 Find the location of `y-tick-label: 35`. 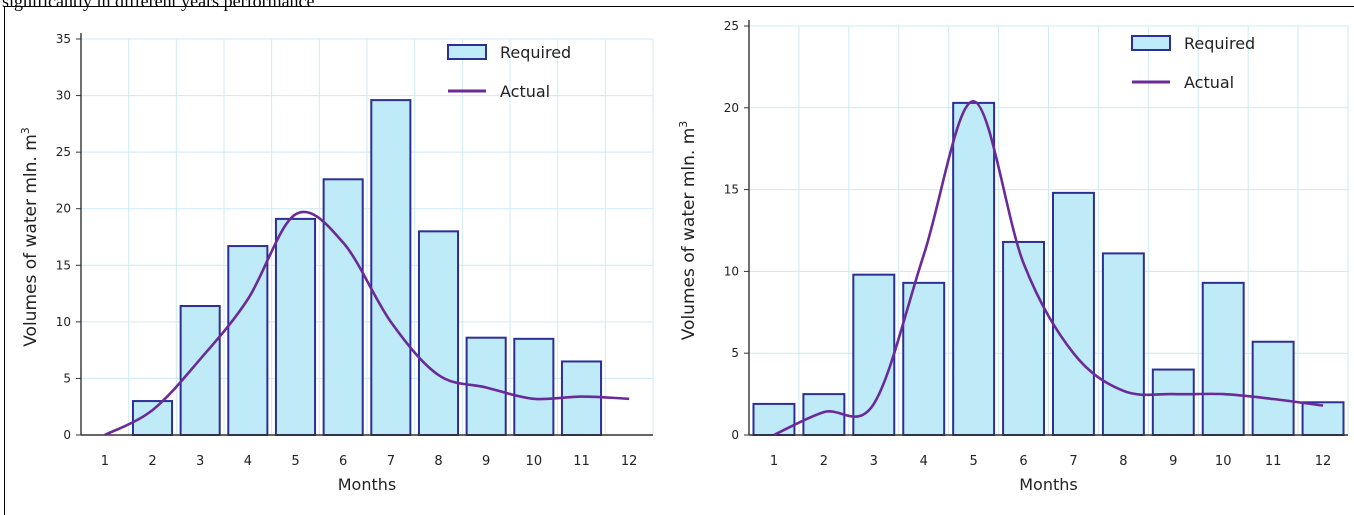

y-tick-label: 35 is located at coordinates (63, 39).